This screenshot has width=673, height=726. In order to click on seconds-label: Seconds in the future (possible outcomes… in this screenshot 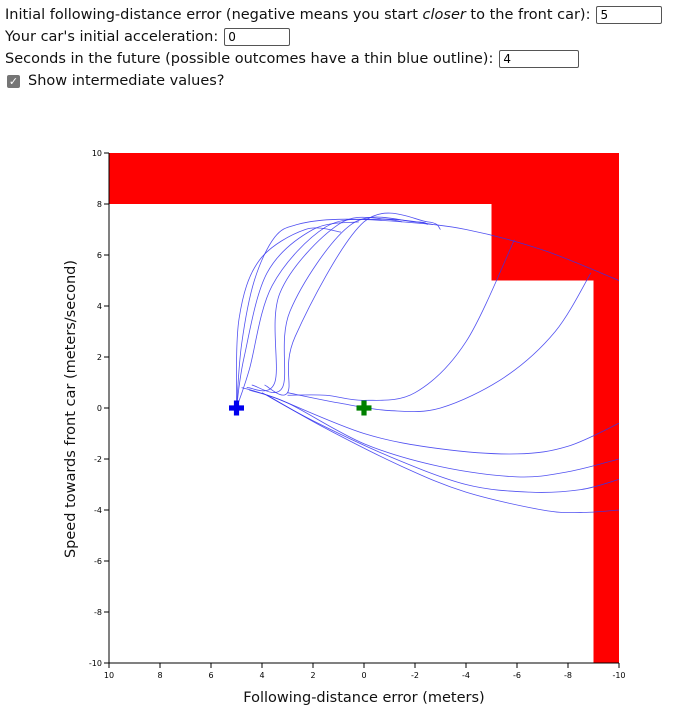, I will do `click(249, 59)`.